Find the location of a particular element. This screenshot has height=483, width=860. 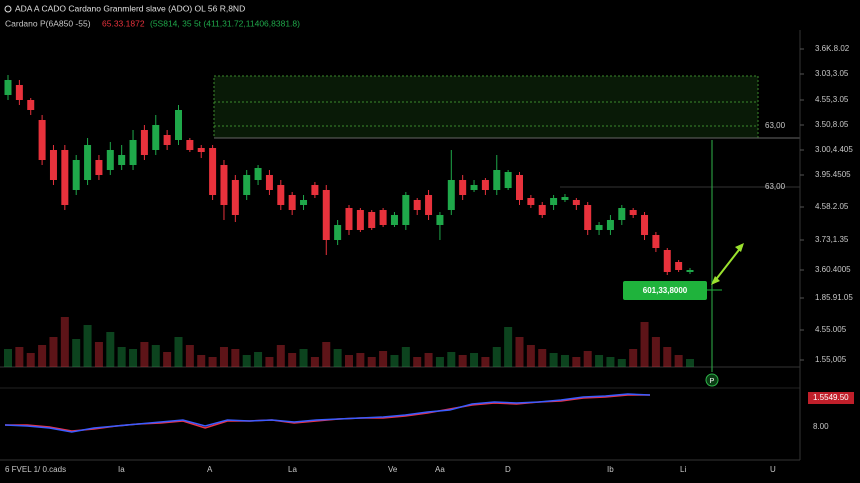

y-tick-label: 1.55,005 is located at coordinates (831, 359).